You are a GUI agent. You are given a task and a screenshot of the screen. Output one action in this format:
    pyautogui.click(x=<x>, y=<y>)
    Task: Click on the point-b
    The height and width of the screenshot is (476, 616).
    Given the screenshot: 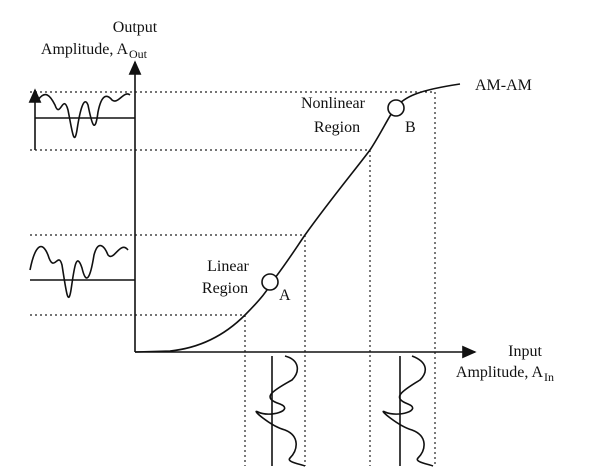 What is the action you would take?
    pyautogui.click(x=396, y=108)
    